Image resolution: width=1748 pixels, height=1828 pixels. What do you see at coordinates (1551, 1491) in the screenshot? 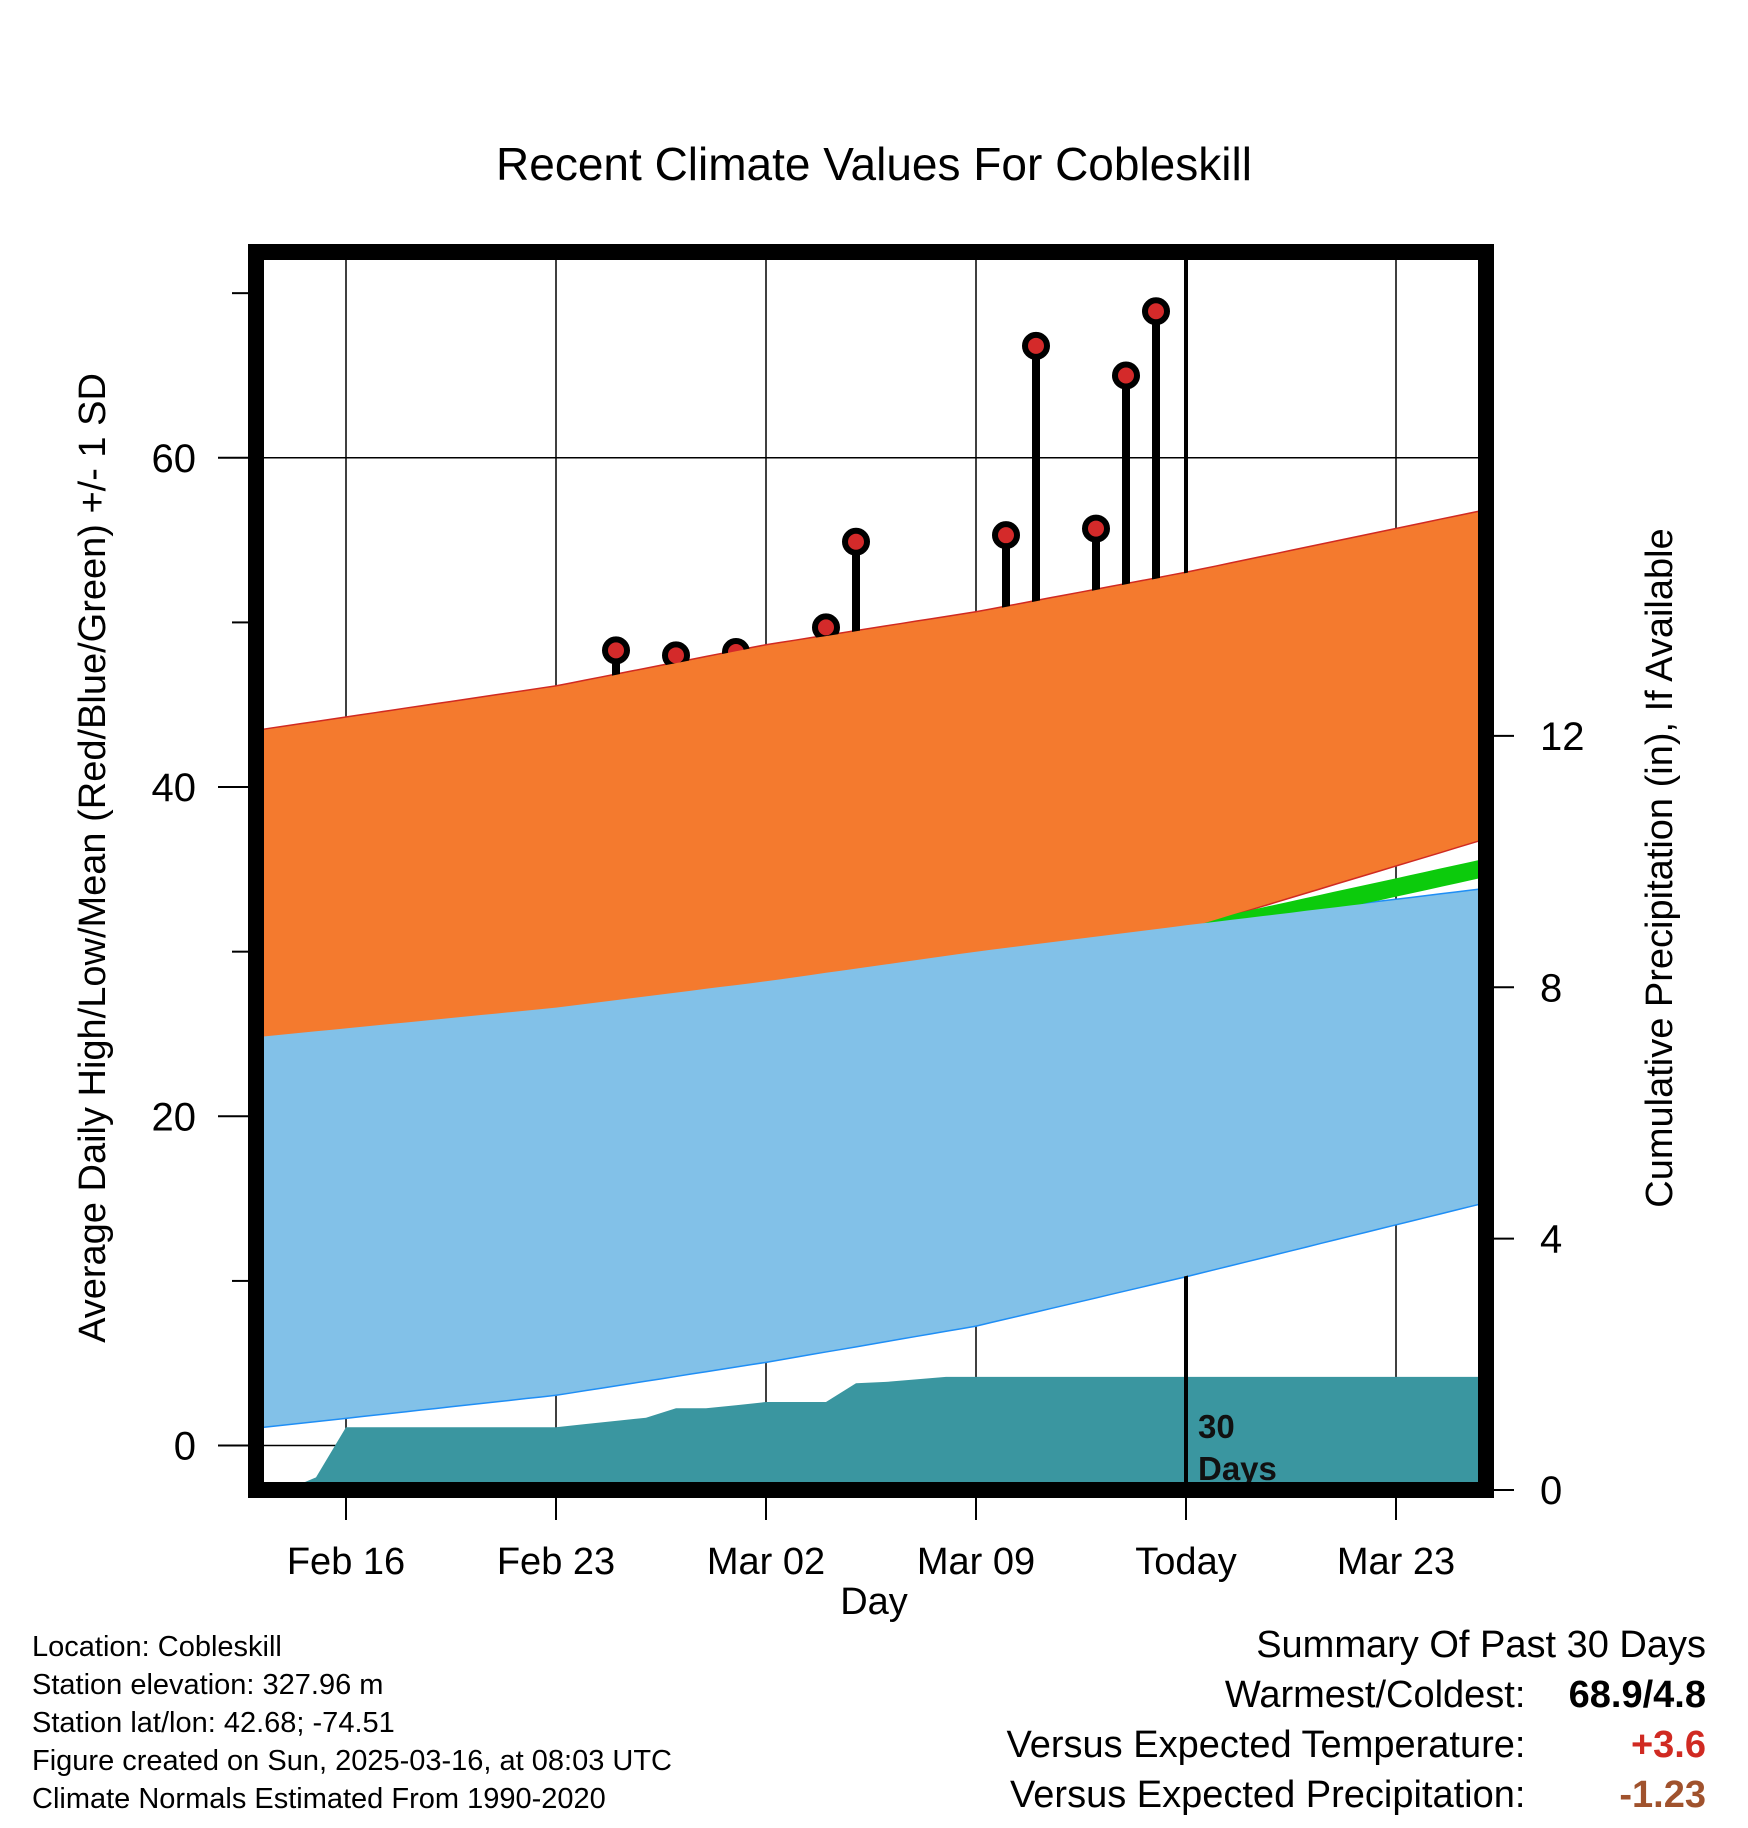
I see `y2-tick-label: 0` at bounding box center [1551, 1491].